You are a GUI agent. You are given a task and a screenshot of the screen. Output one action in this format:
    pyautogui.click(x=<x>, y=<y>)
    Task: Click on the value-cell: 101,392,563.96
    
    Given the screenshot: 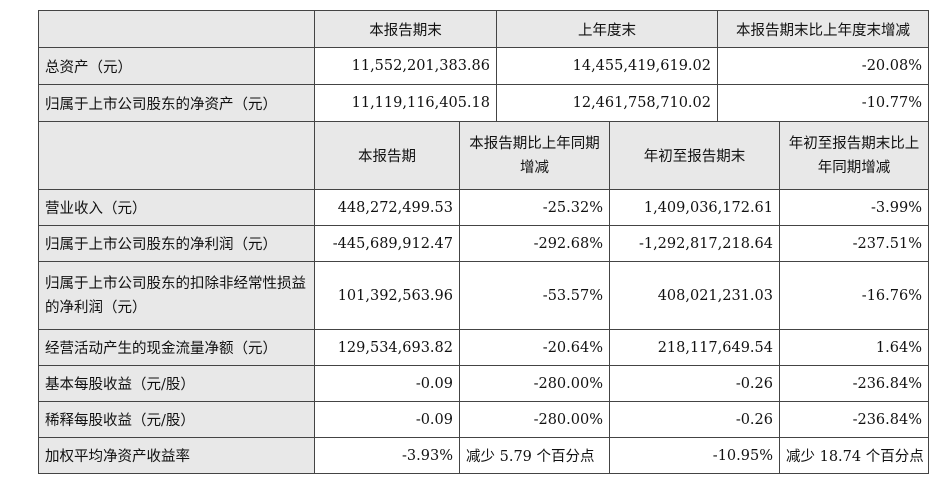 What is the action you would take?
    pyautogui.click(x=387, y=295)
    